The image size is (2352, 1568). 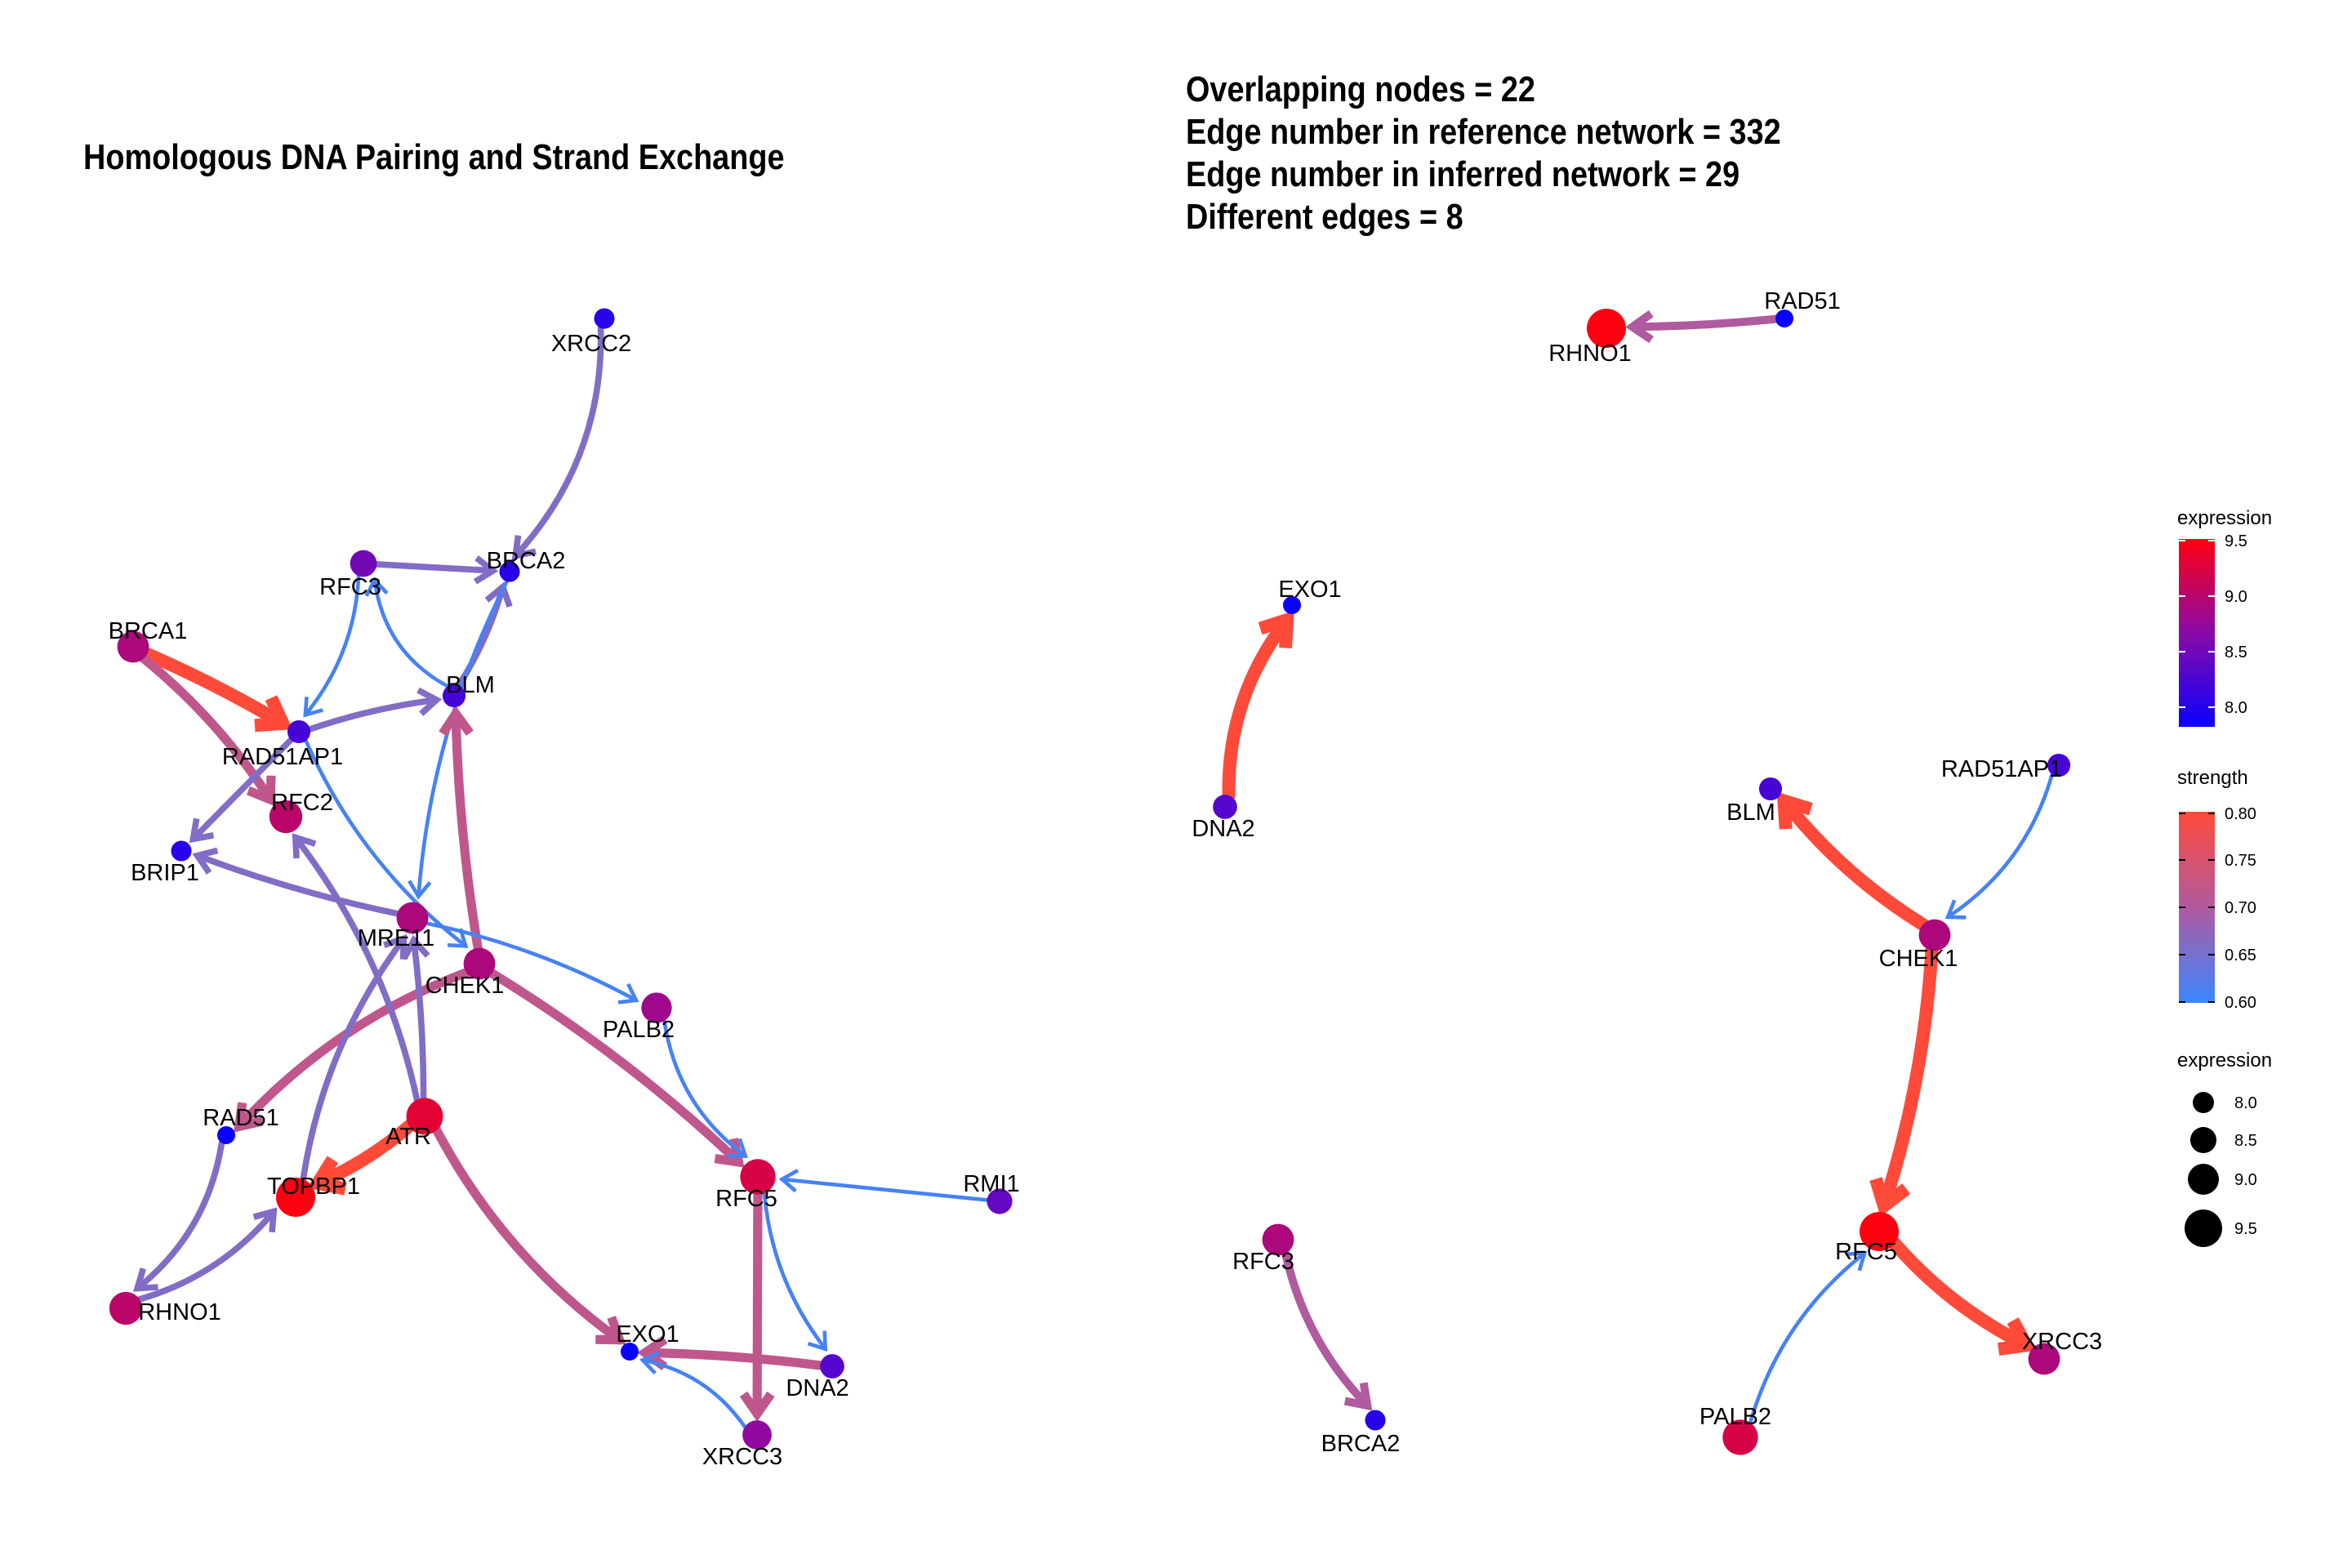 What do you see at coordinates (1770, 789) in the screenshot?
I see `node-right-blm` at bounding box center [1770, 789].